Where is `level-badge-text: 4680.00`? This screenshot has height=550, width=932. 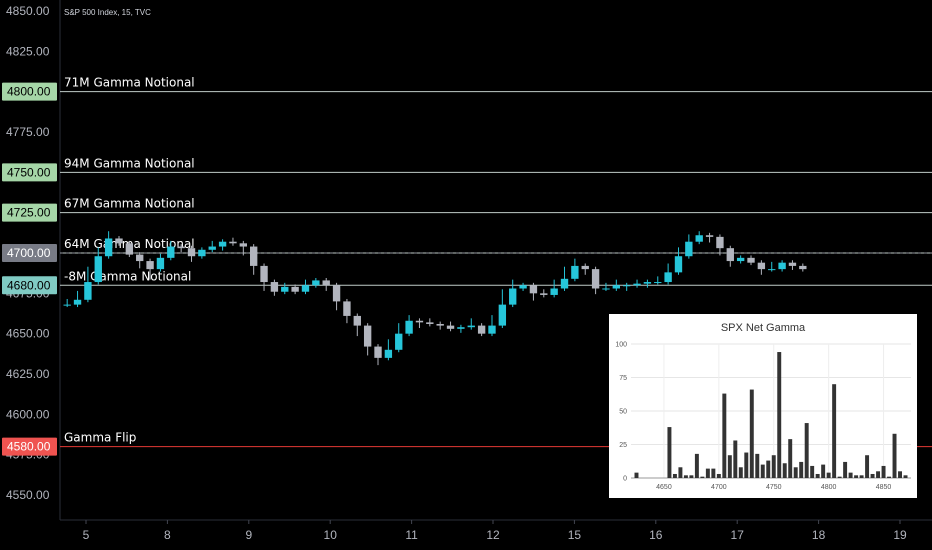
level-badge-text: 4680.00 is located at coordinates (29, 285).